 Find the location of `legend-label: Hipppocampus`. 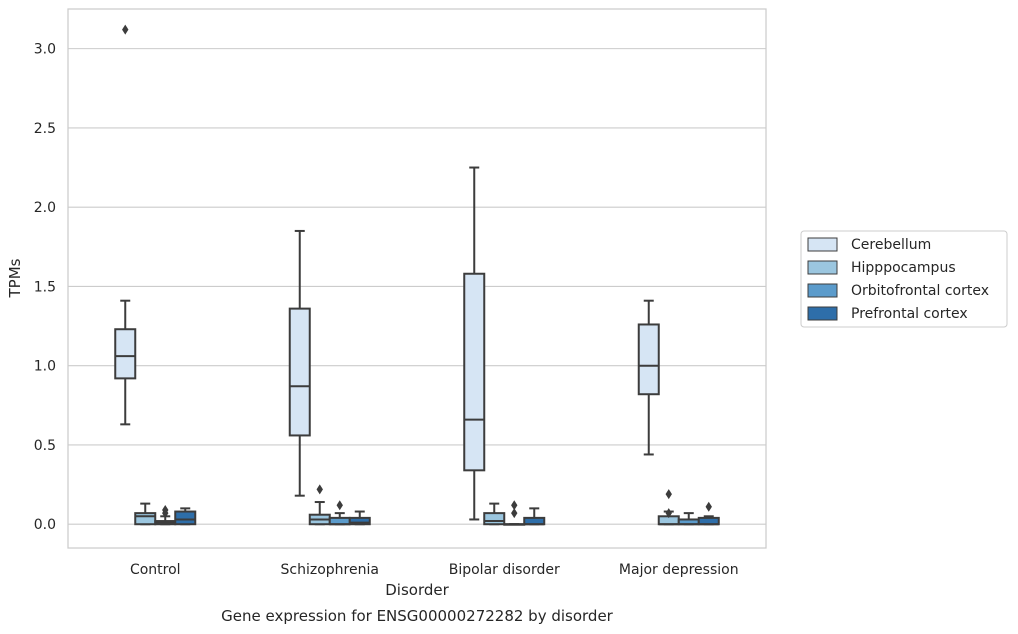

legend-label: Hipppocampus is located at coordinates (903, 268).